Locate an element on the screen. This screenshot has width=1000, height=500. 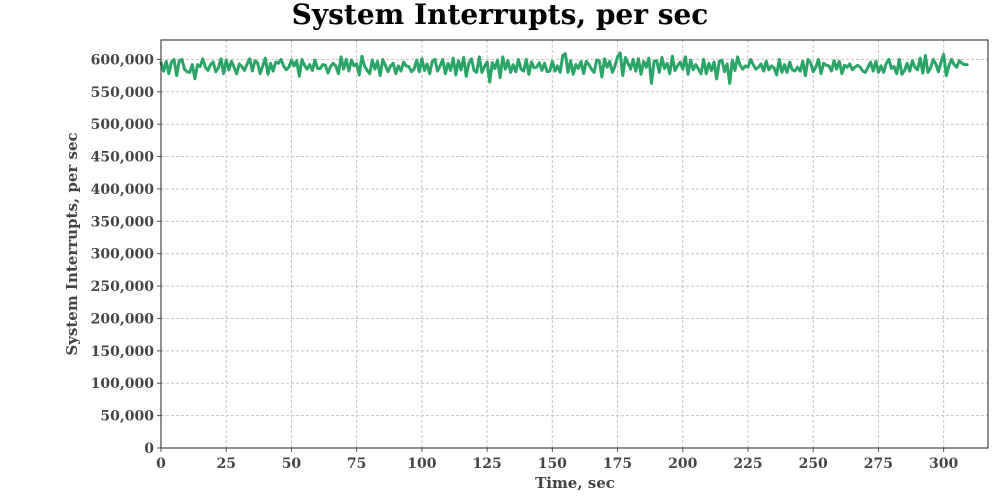
x-tick-label: 150 is located at coordinates (552, 464).